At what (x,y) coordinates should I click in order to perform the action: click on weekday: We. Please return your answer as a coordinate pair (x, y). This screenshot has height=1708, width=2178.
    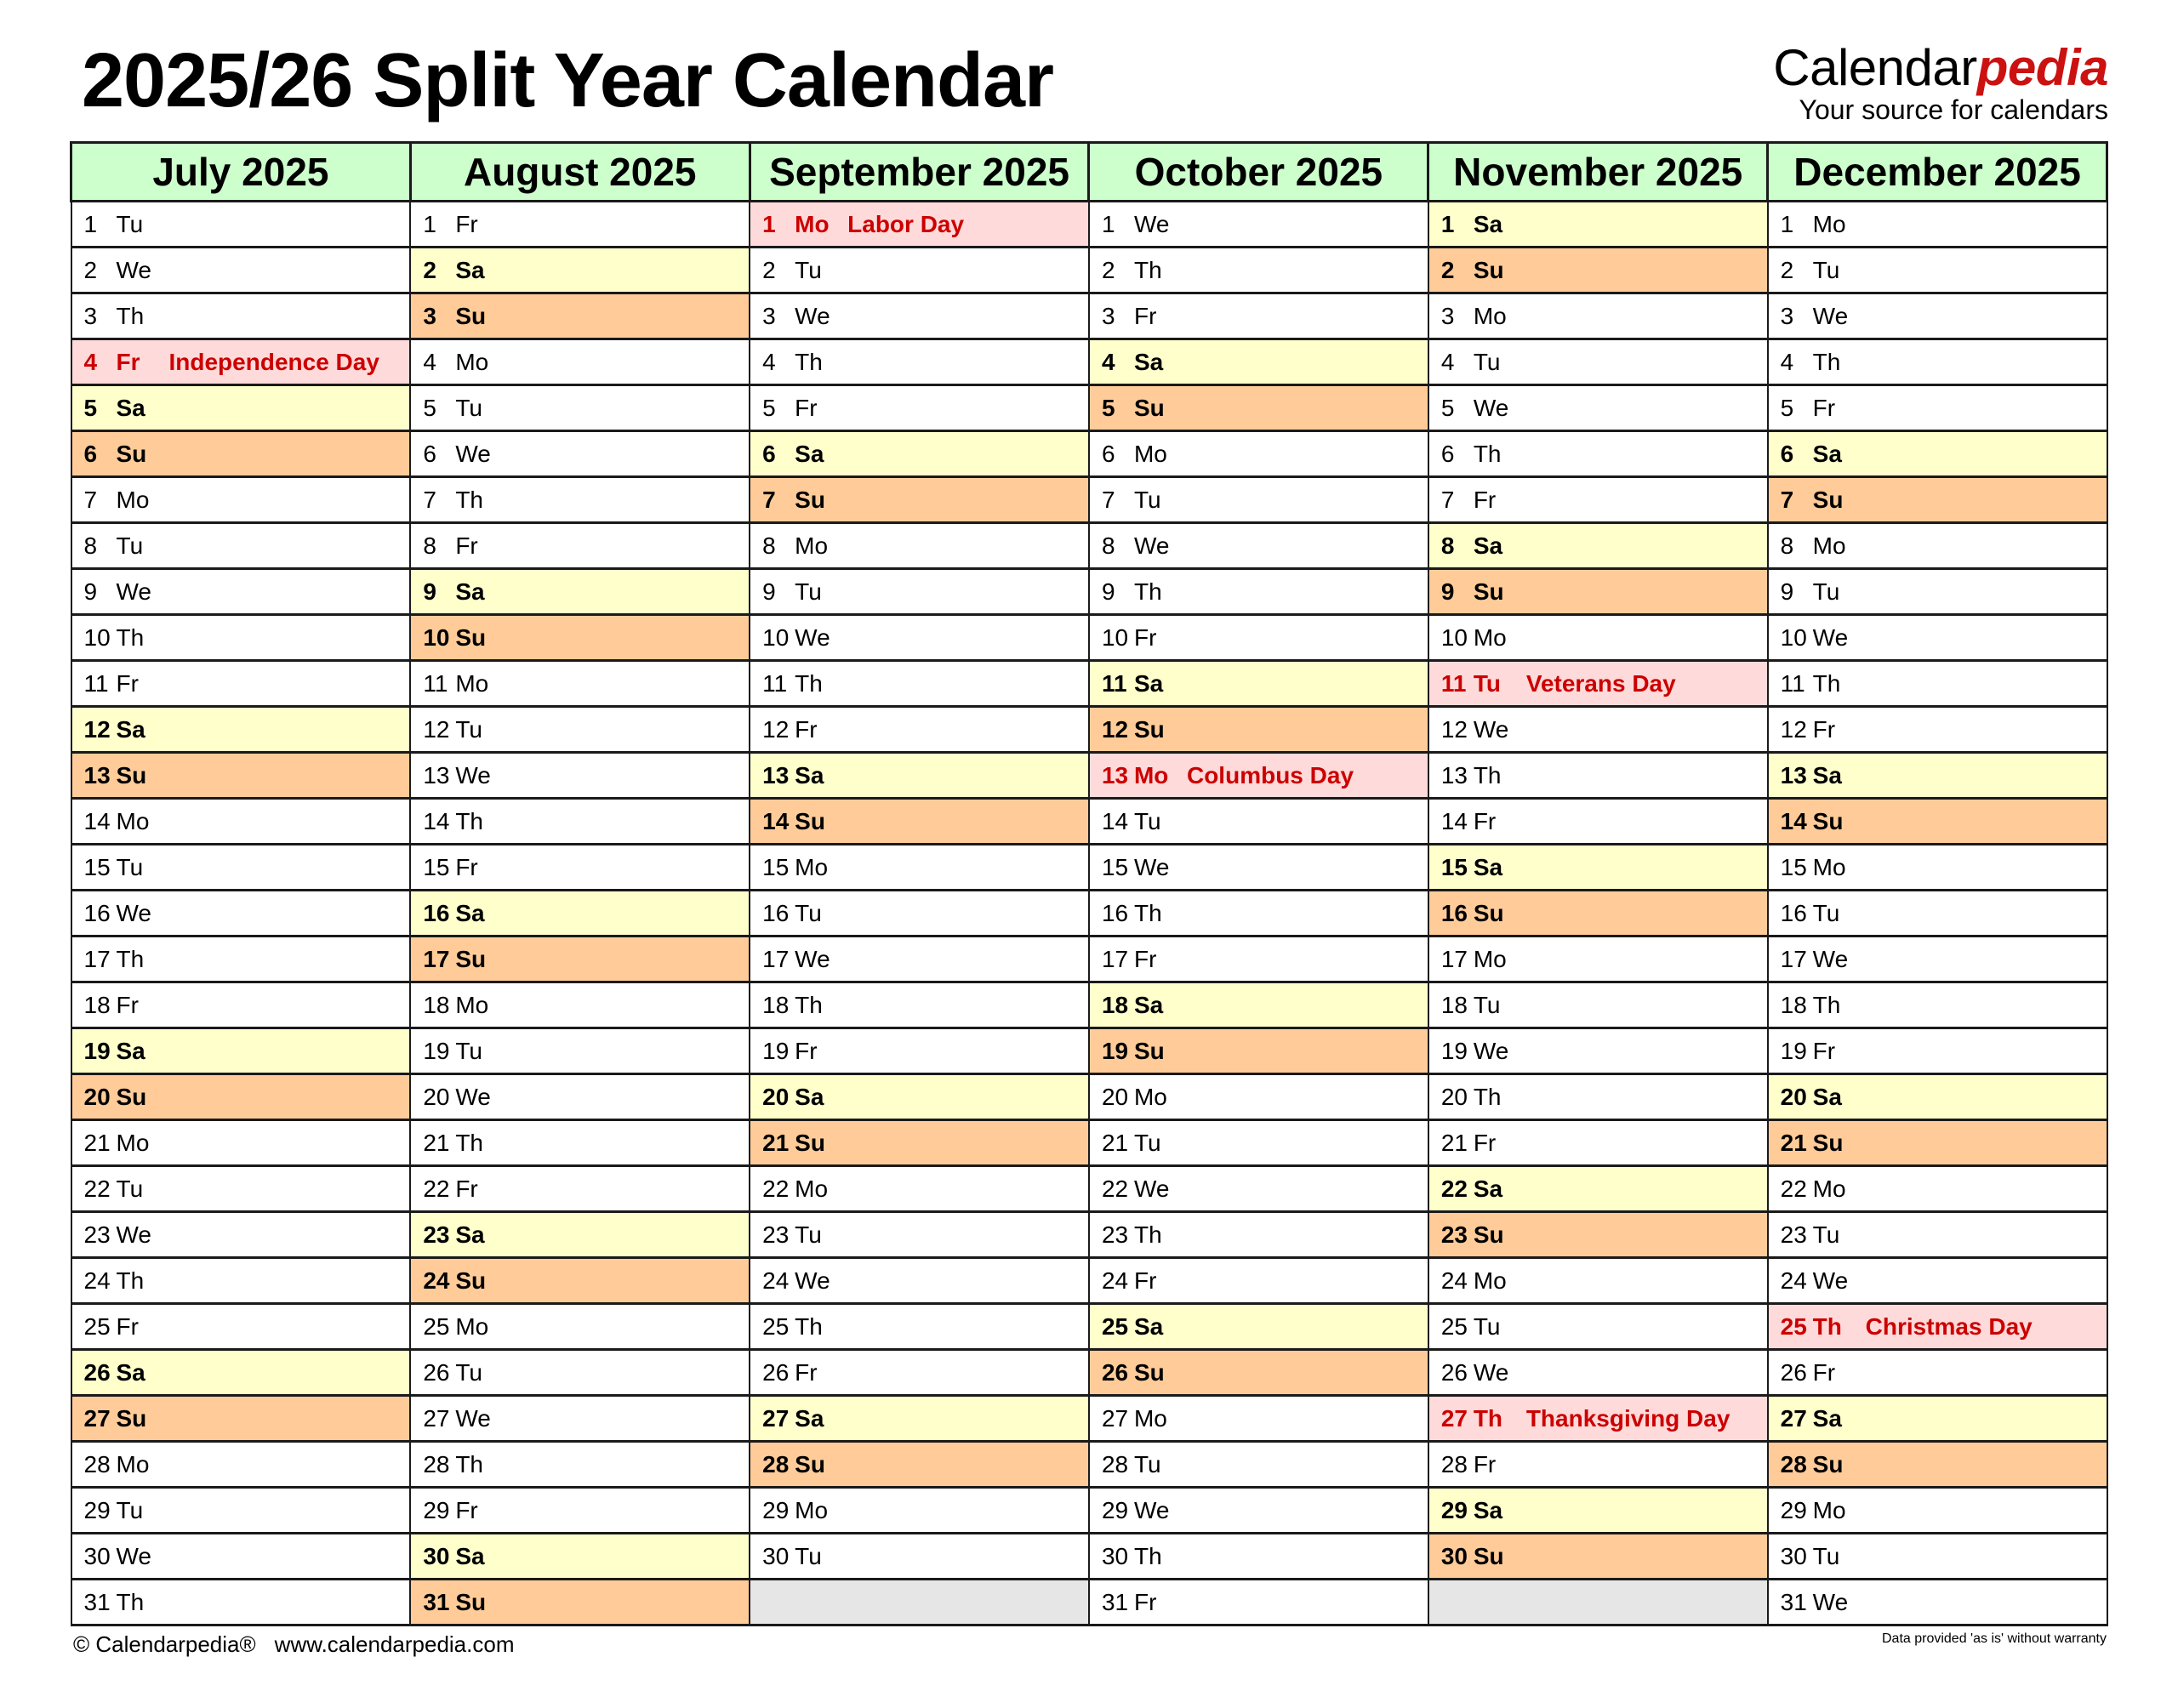
    Looking at the image, I should click on (812, 958).